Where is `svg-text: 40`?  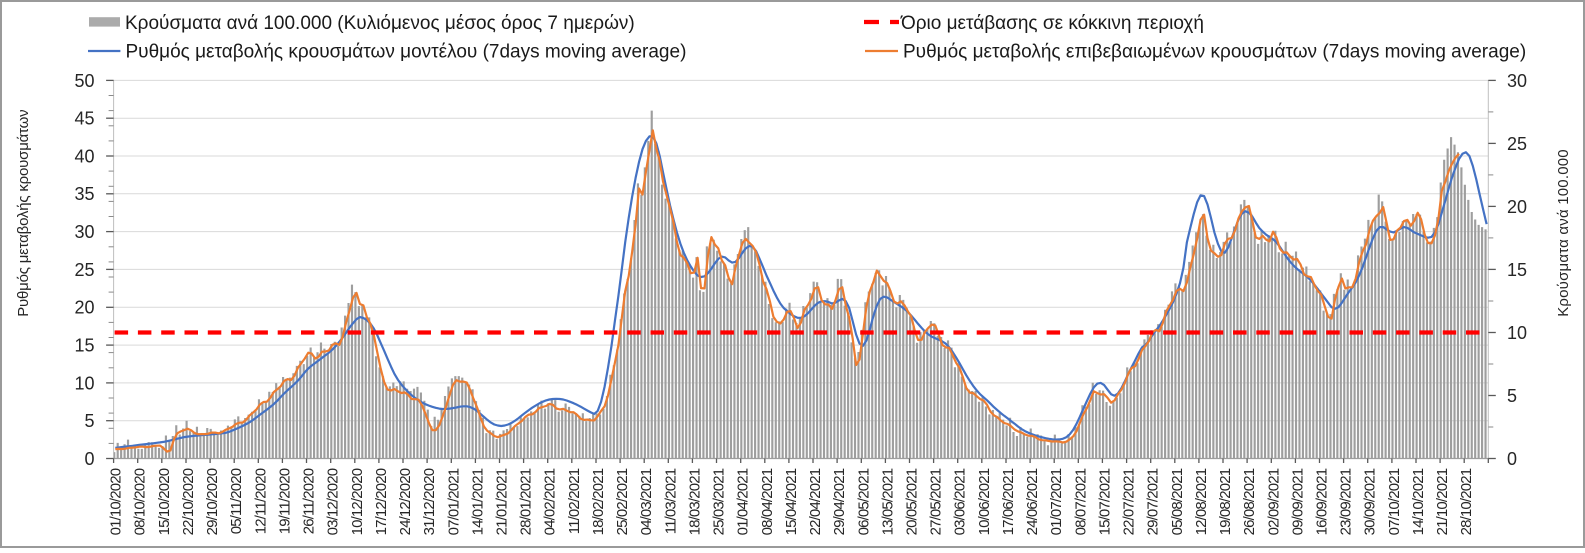 svg-text: 40 is located at coordinates (84, 156).